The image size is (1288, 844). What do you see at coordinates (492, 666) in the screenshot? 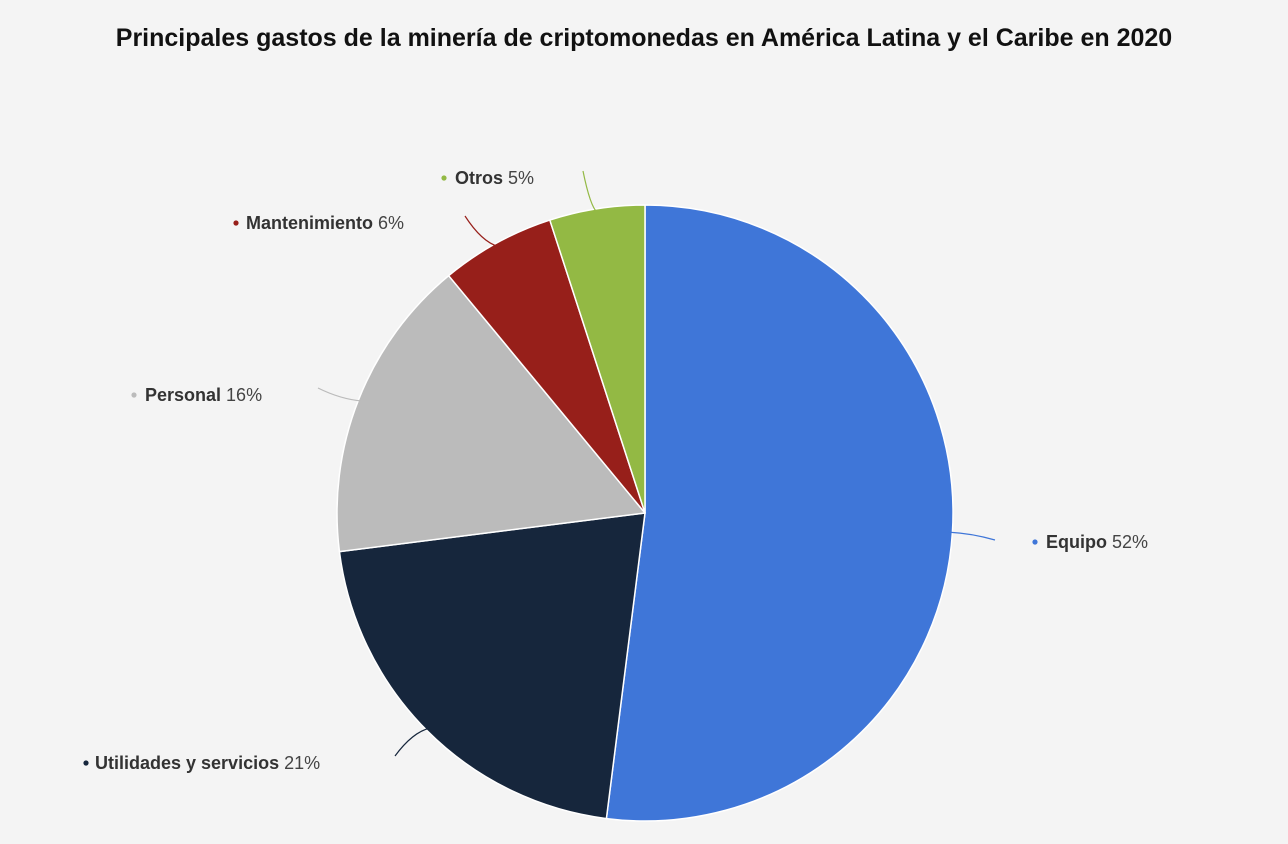
I see `pie-slice-utilidades-y-servicios` at bounding box center [492, 666].